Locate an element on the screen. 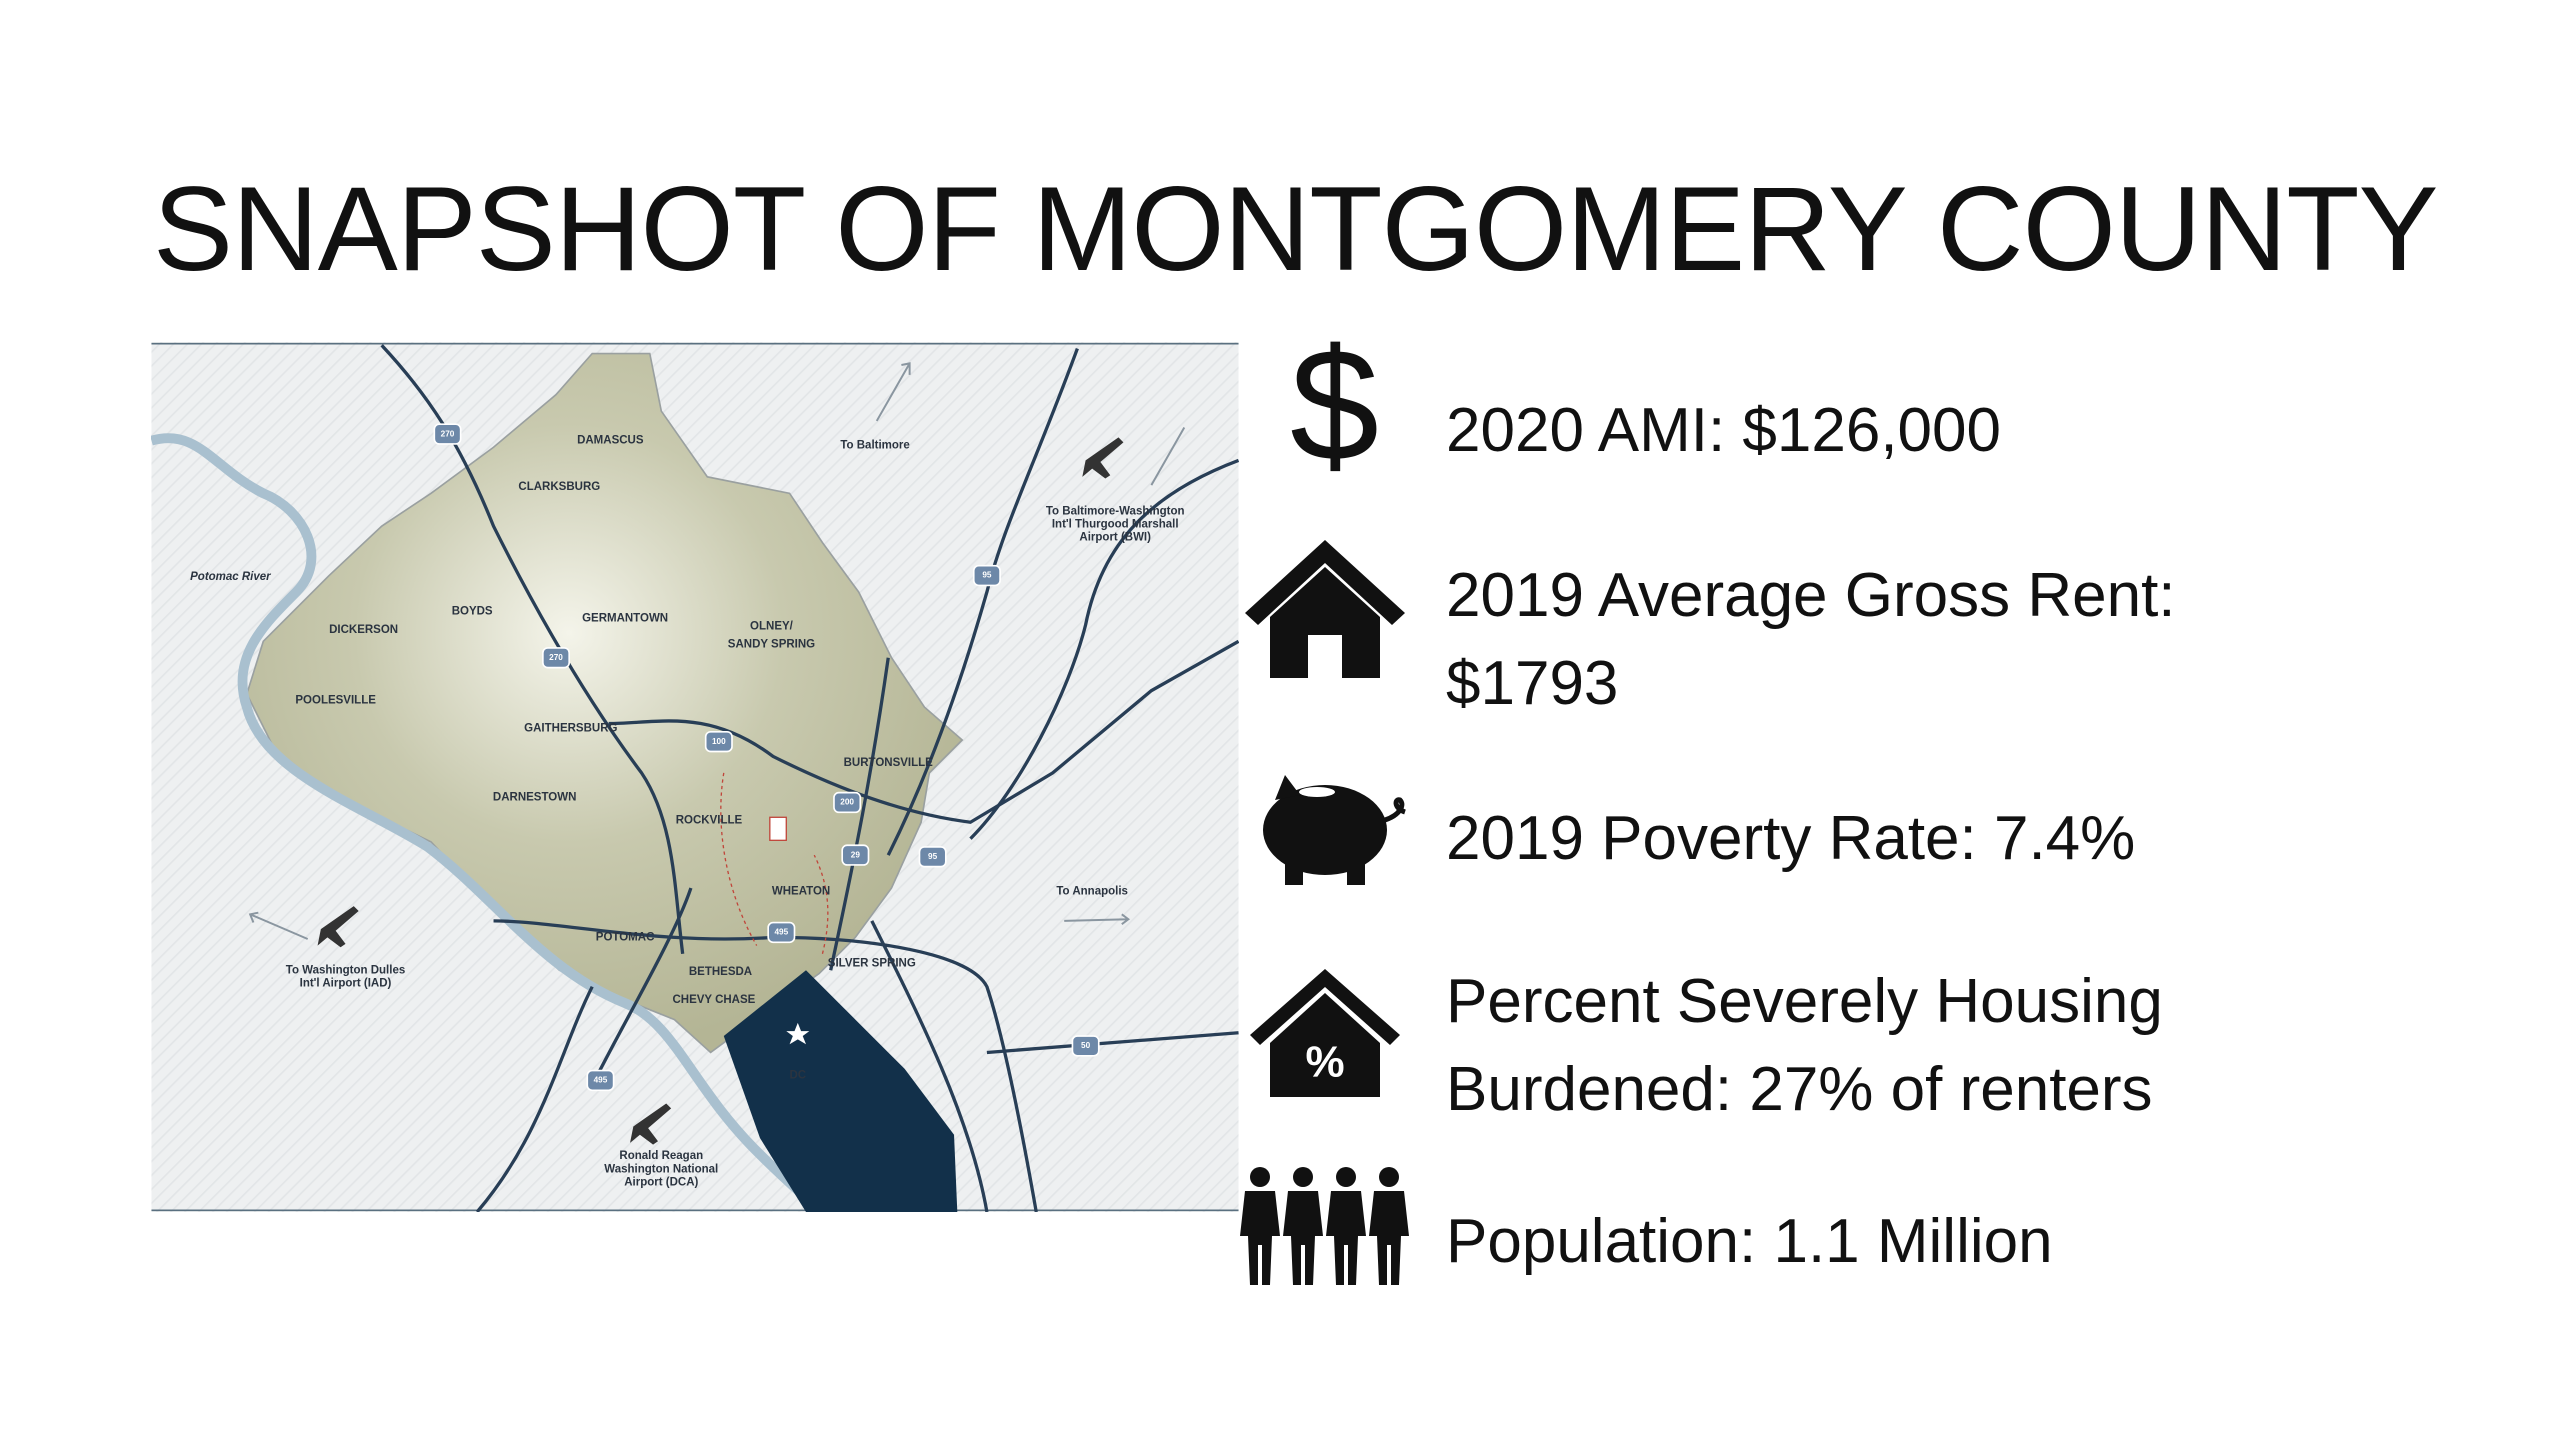 This screenshot has height=1440, width=2560. stat-ami: 2020 AMI: $126,000 is located at coordinates (1724, 430).